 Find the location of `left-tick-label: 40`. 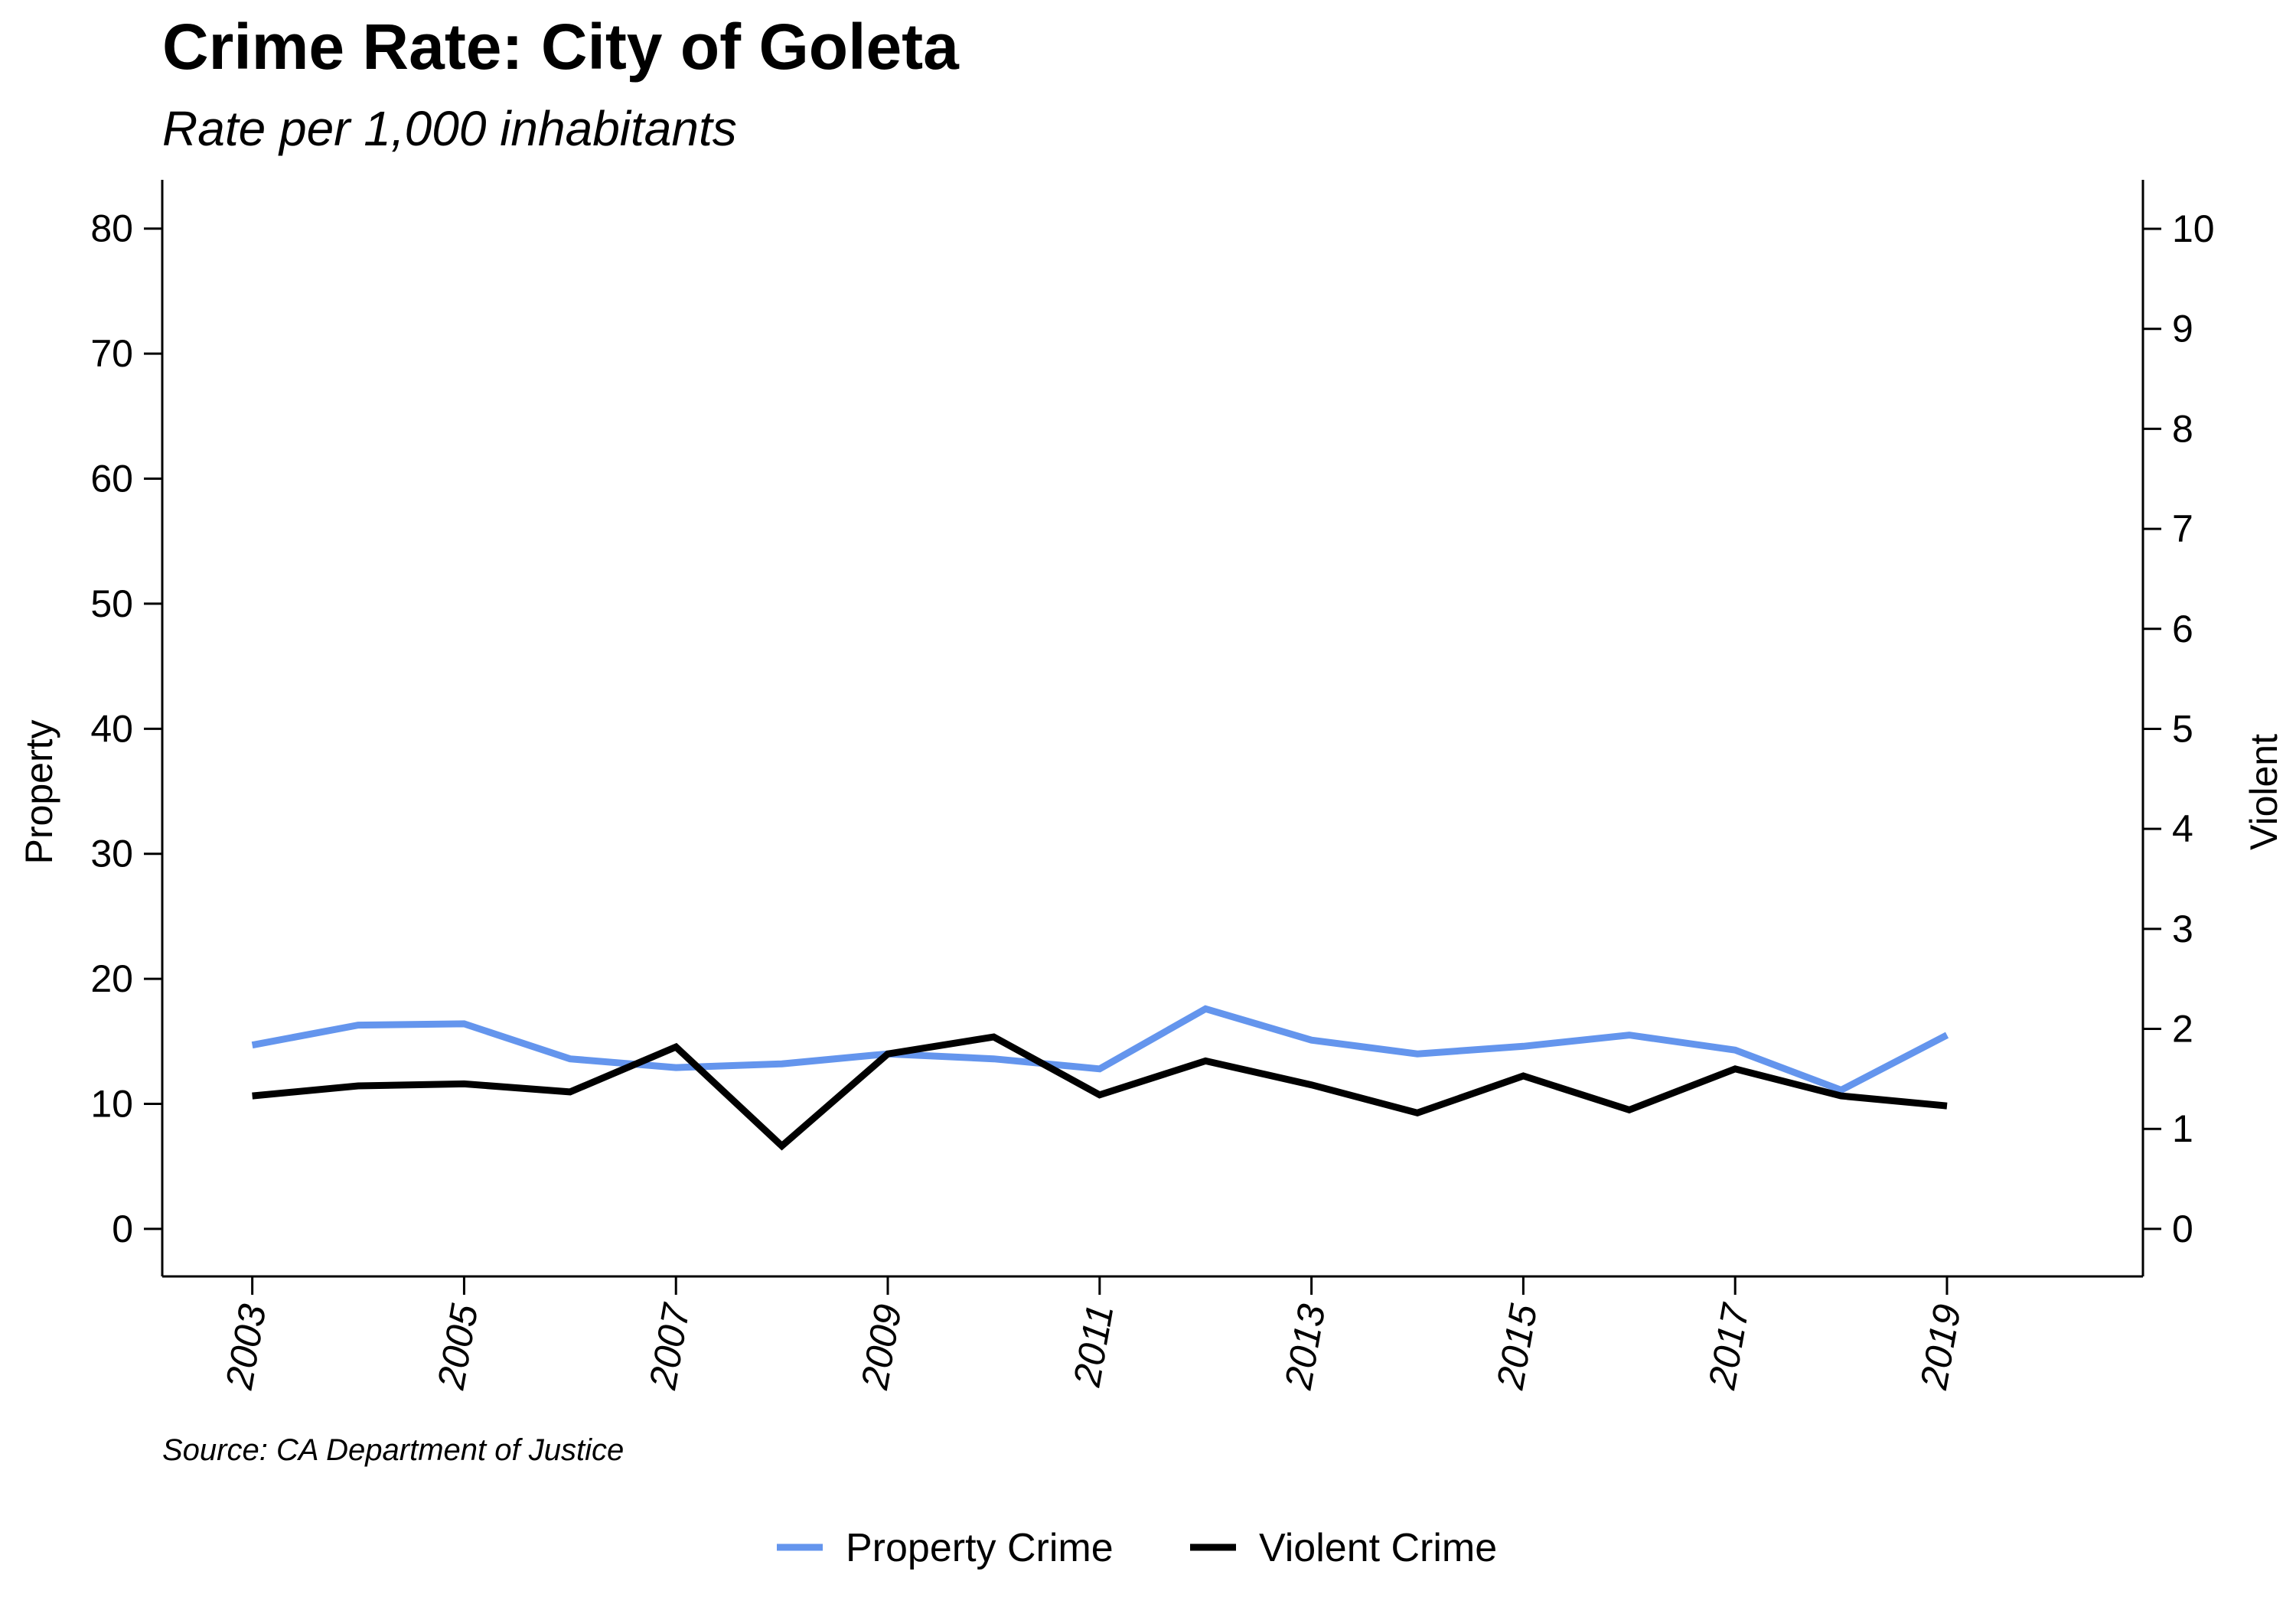

left-tick-label: 40 is located at coordinates (111, 728).